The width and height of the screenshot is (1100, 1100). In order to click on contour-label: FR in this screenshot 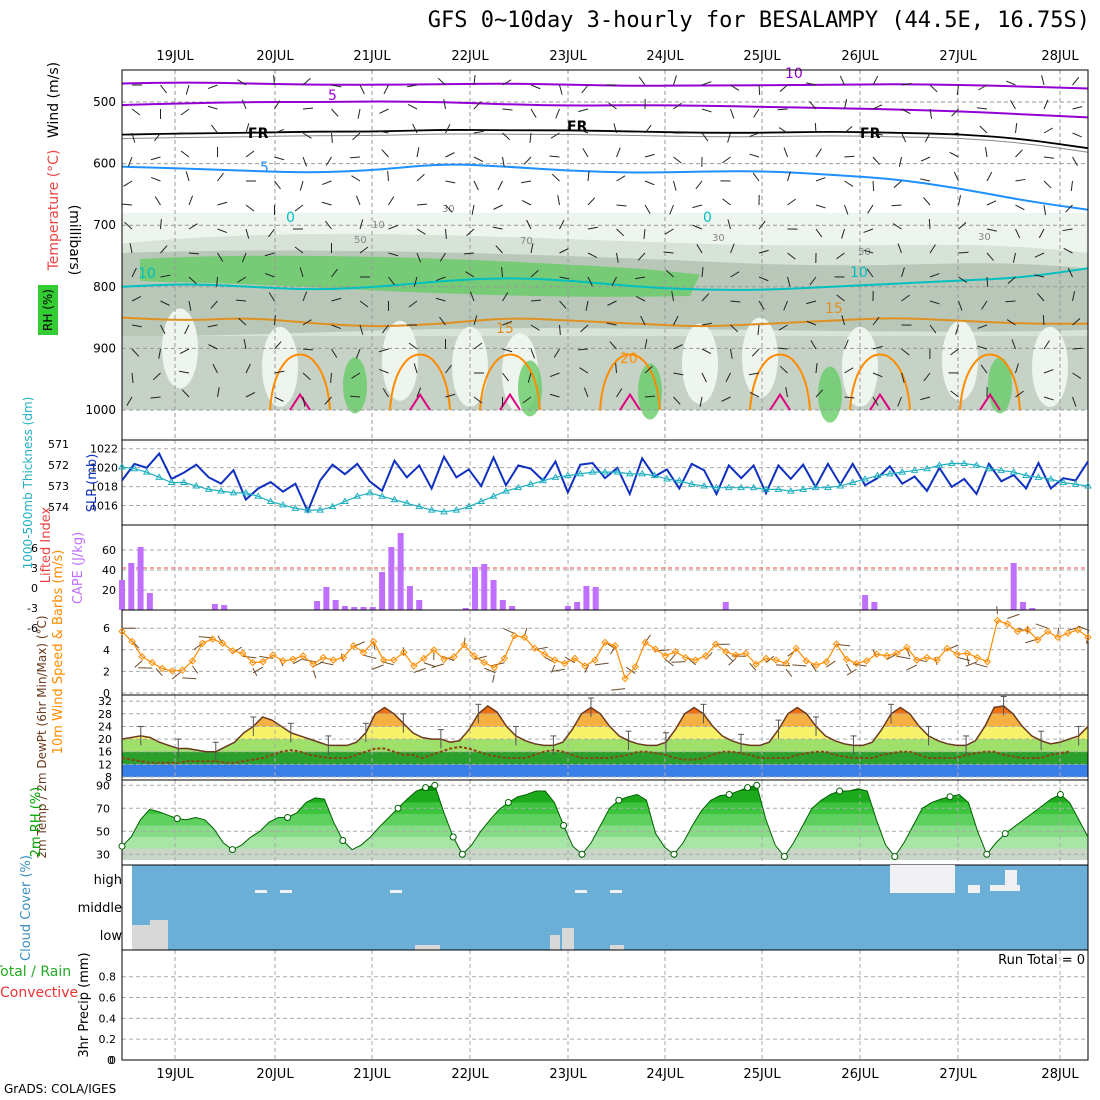, I will do `click(258, 134)`.